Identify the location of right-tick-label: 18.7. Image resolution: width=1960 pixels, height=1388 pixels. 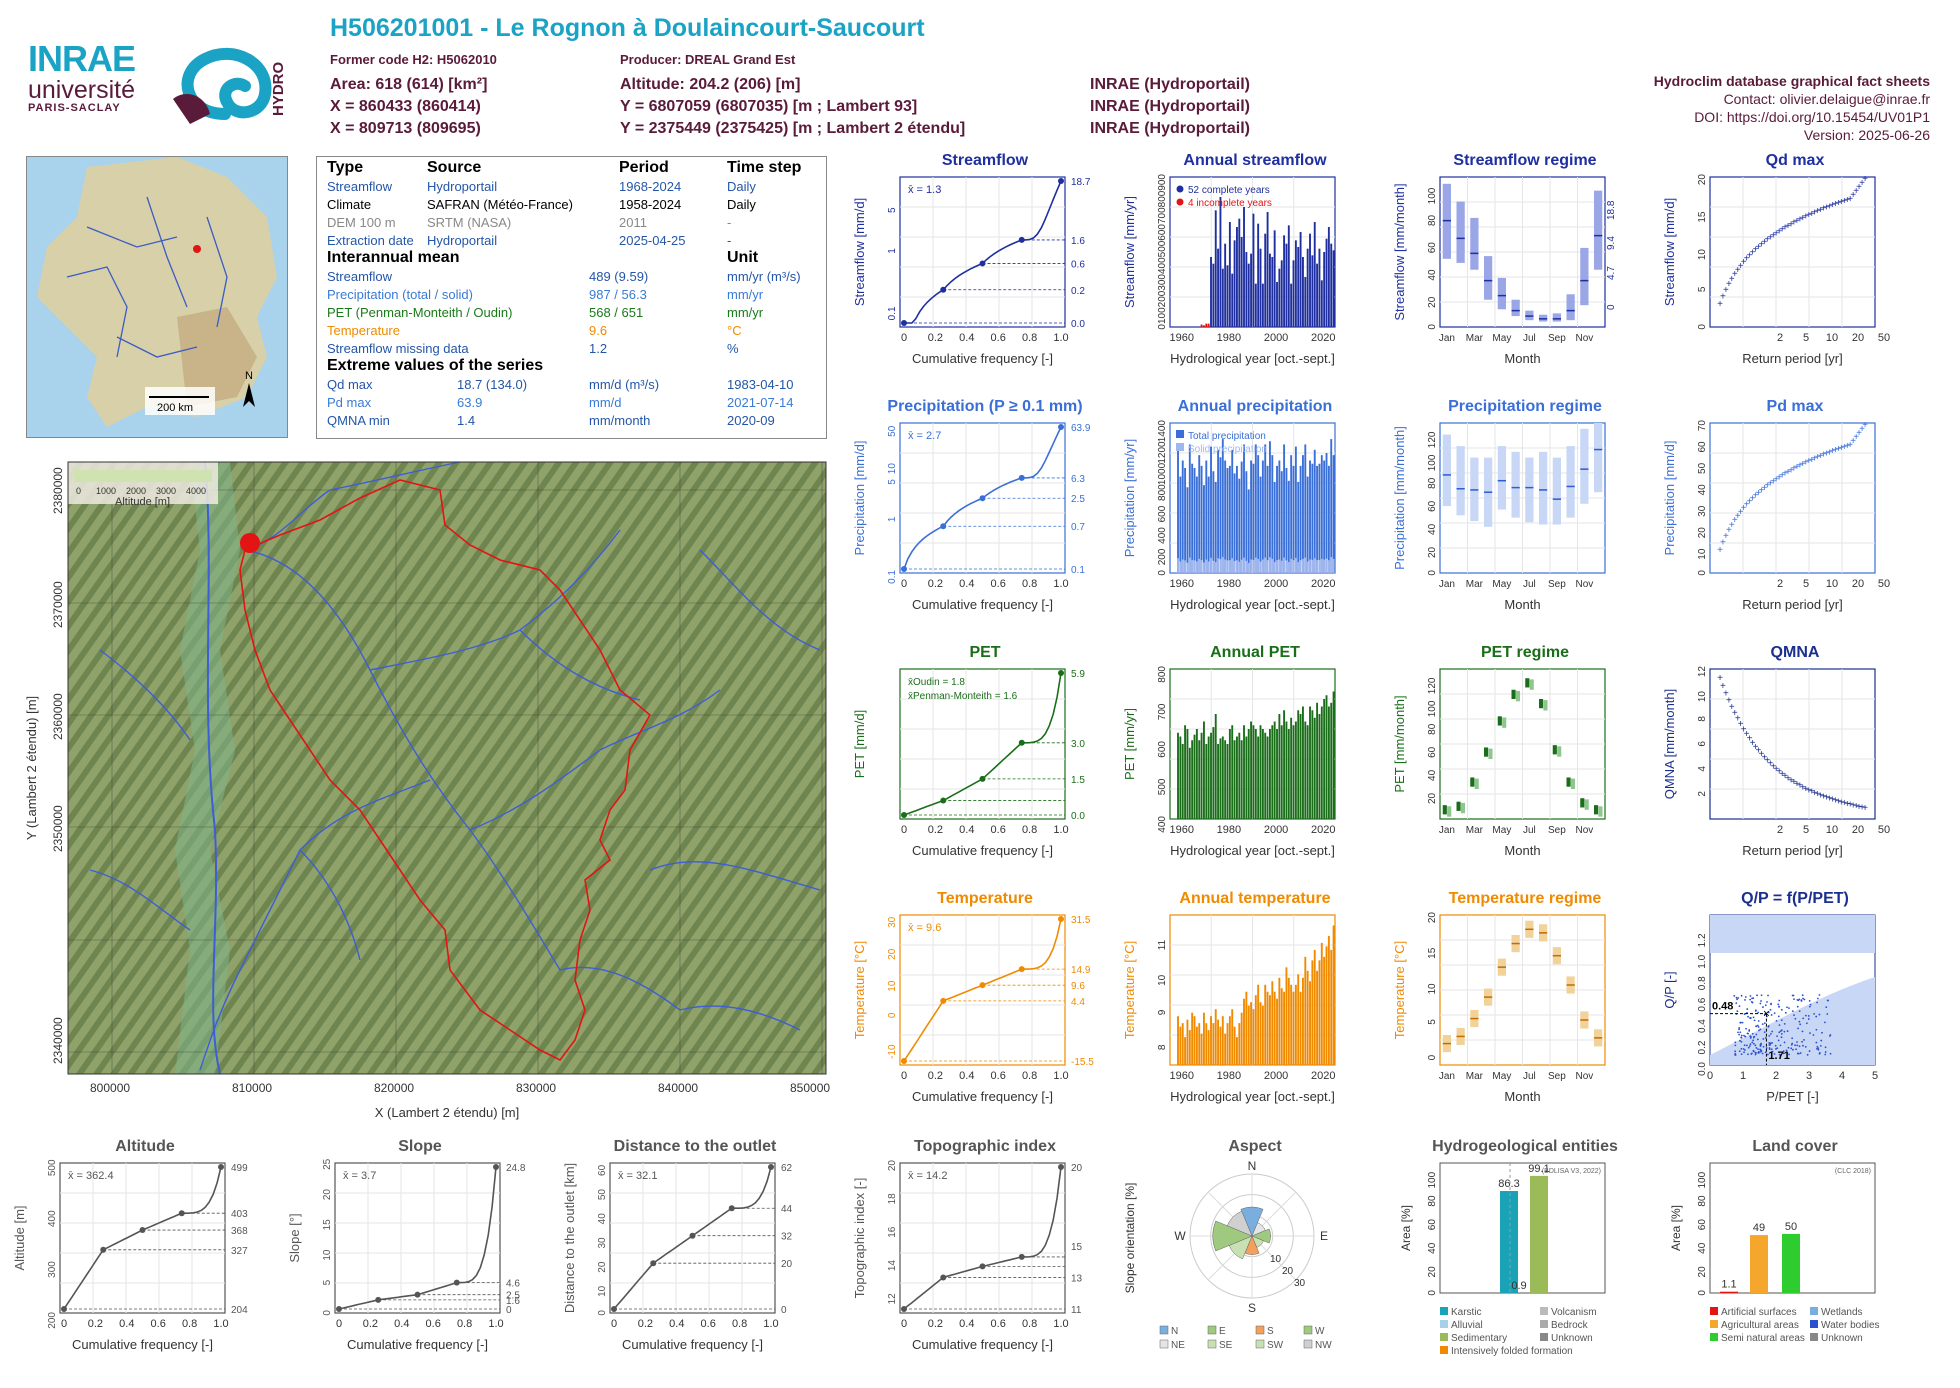
(1081, 182).